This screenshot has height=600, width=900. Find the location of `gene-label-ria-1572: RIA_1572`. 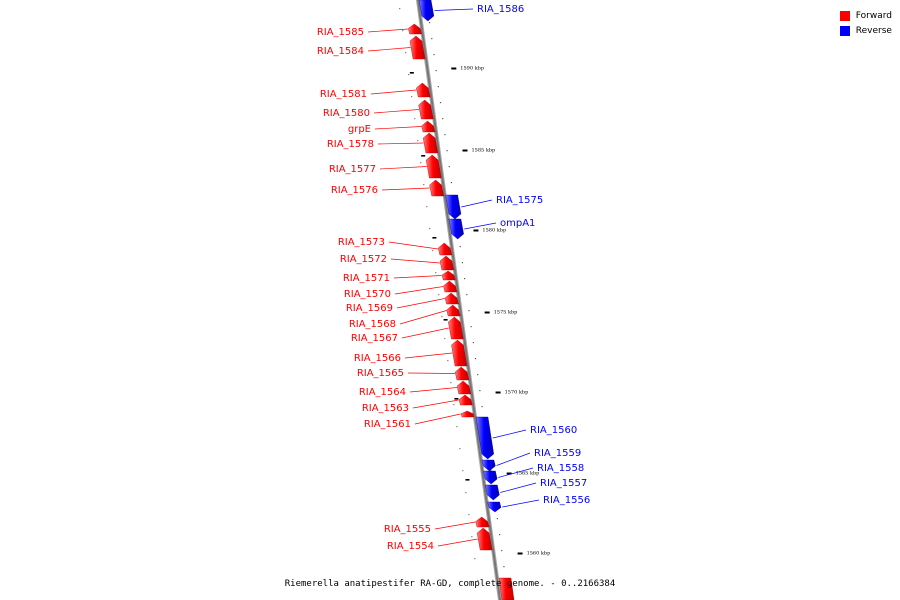

gene-label-ria-1572: RIA_1572 is located at coordinates (363, 259).